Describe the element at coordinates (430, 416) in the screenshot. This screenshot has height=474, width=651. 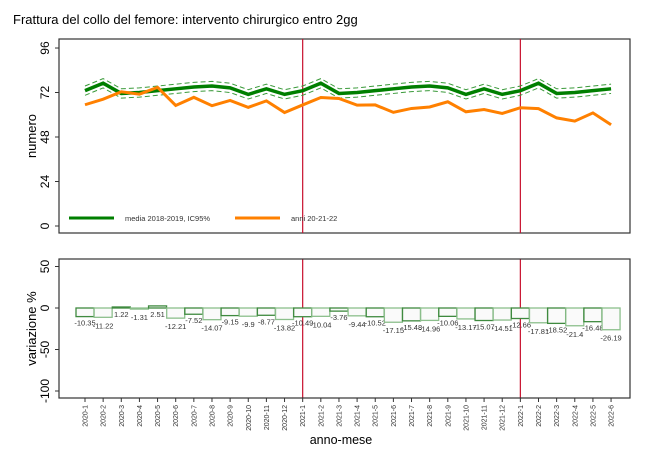
I see `x-tick-label: 2021-8` at that location.